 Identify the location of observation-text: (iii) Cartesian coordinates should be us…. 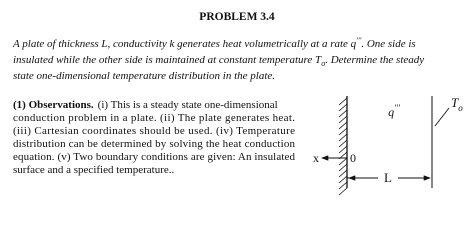
(154, 131).